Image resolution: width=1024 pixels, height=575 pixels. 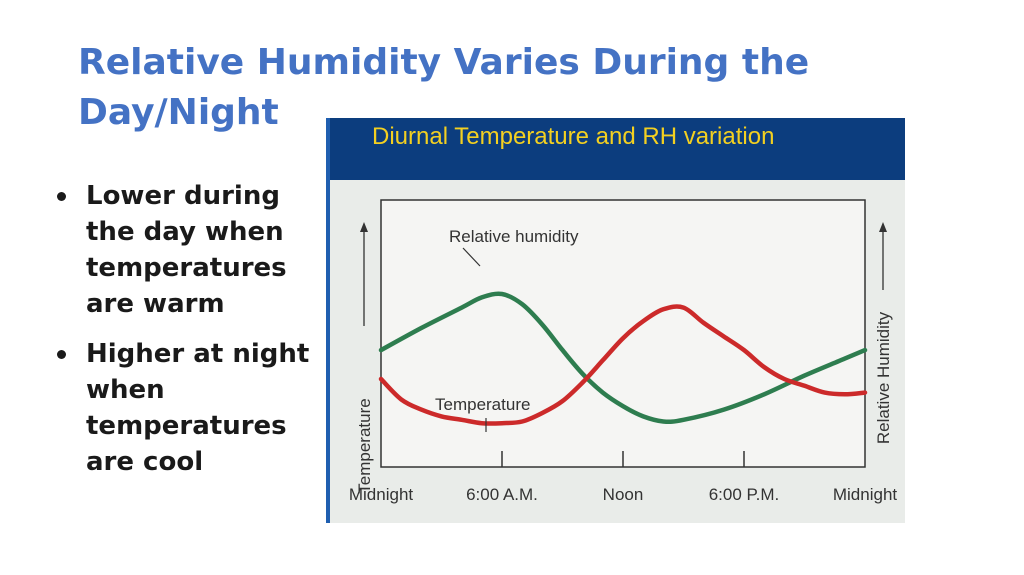 I want to click on right-axis-arrowhead-icon, so click(x=883, y=227).